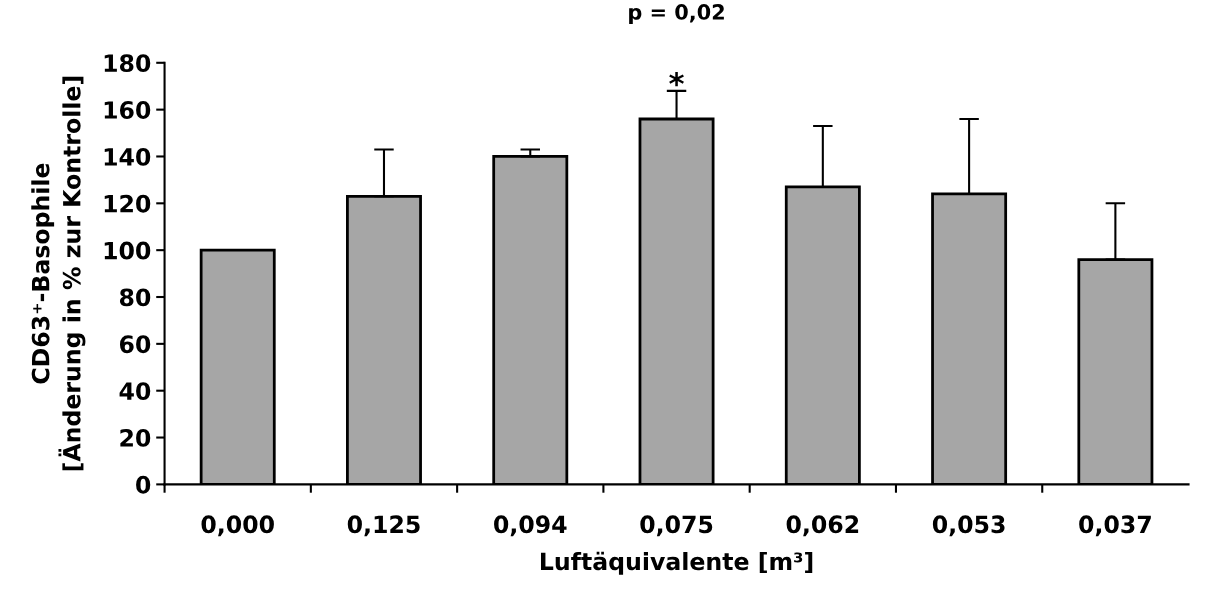  What do you see at coordinates (135, 391) in the screenshot?
I see `y-tick-label: 40` at bounding box center [135, 391].